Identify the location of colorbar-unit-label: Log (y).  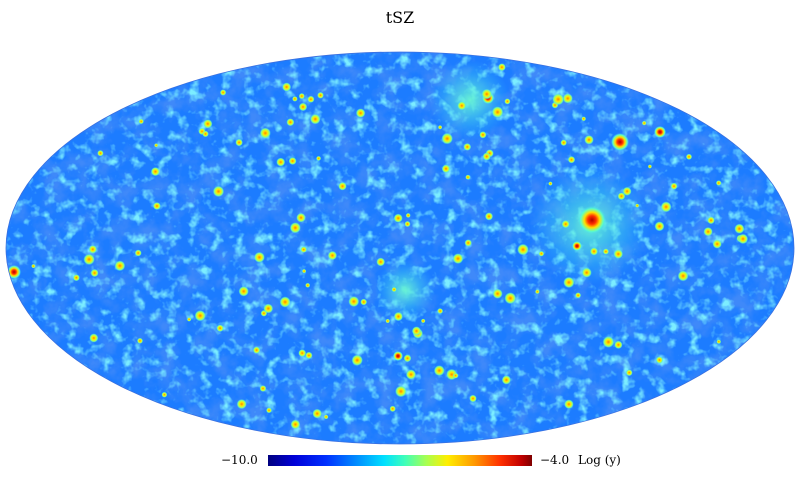
(599, 460).